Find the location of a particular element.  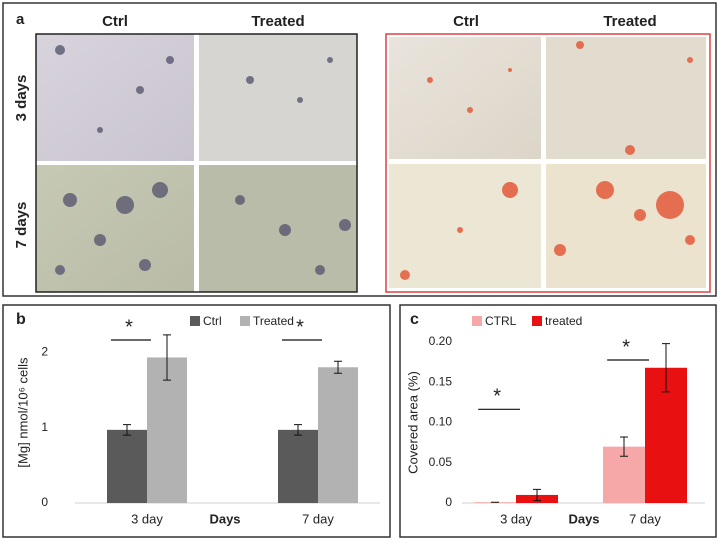

legend-label: treated is located at coordinates (563, 321).